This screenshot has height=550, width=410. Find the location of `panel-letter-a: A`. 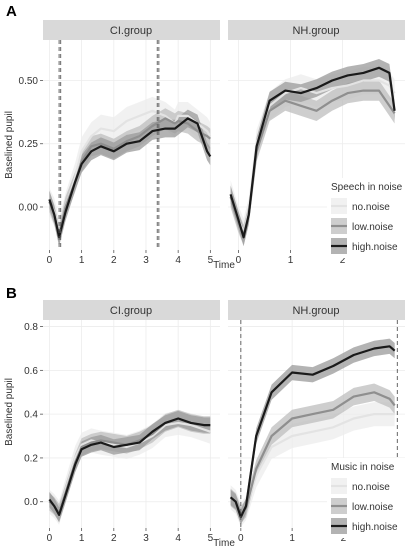

panel-letter-a: A is located at coordinates (11, 11).